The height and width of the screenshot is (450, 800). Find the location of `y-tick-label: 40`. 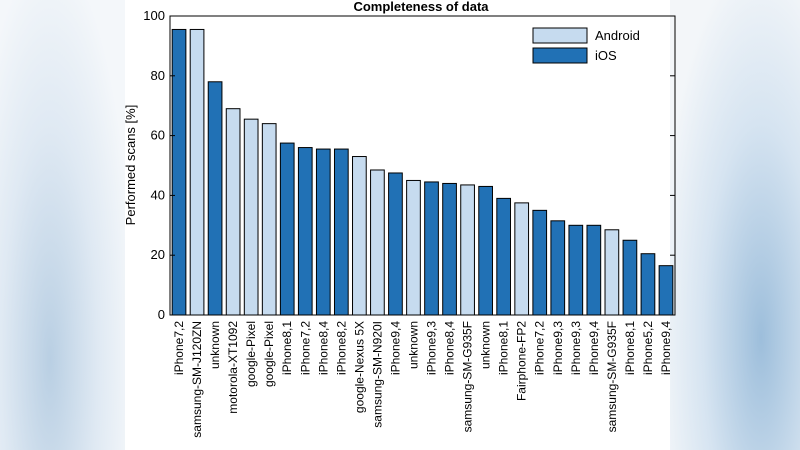

y-tick-label: 40 is located at coordinates (158, 194).